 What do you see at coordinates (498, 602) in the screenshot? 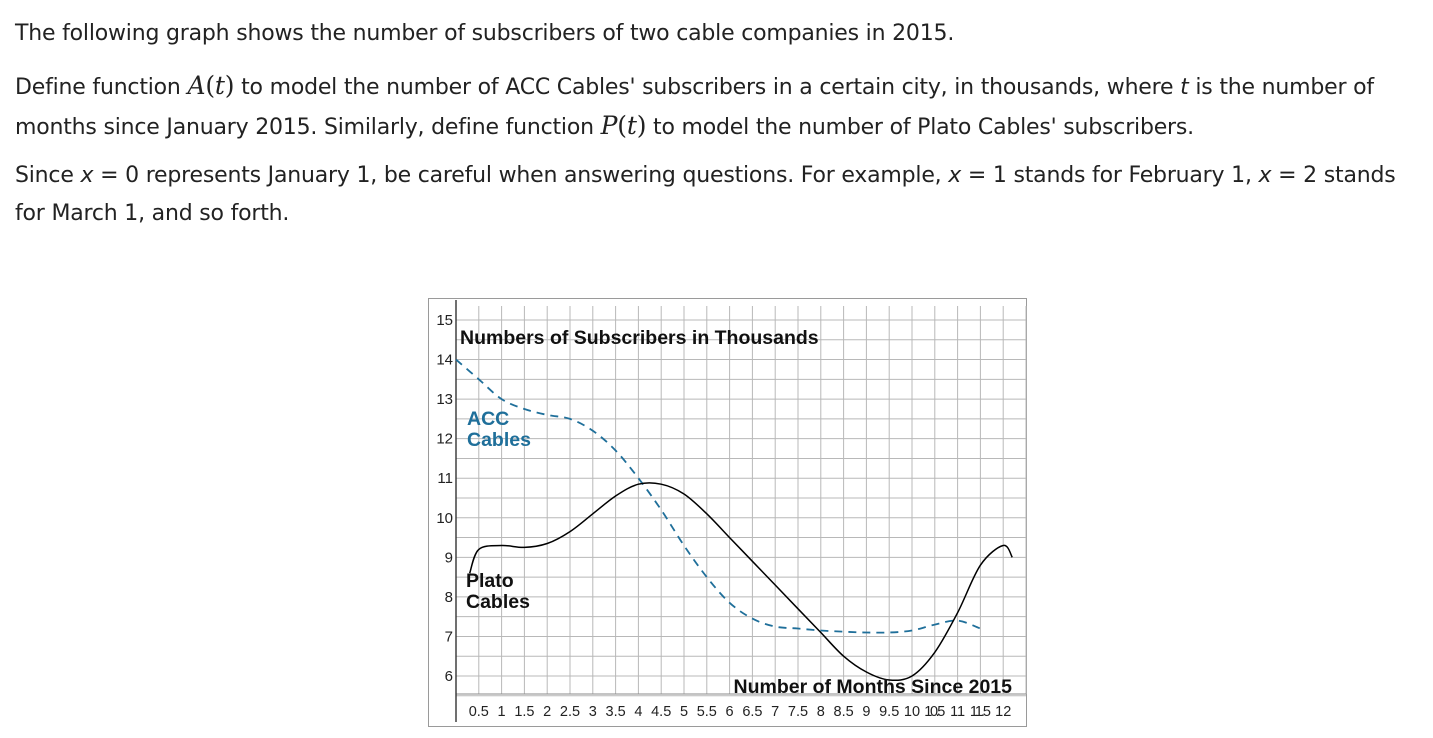
I see `legend-plato-line-2: Cables` at bounding box center [498, 602].